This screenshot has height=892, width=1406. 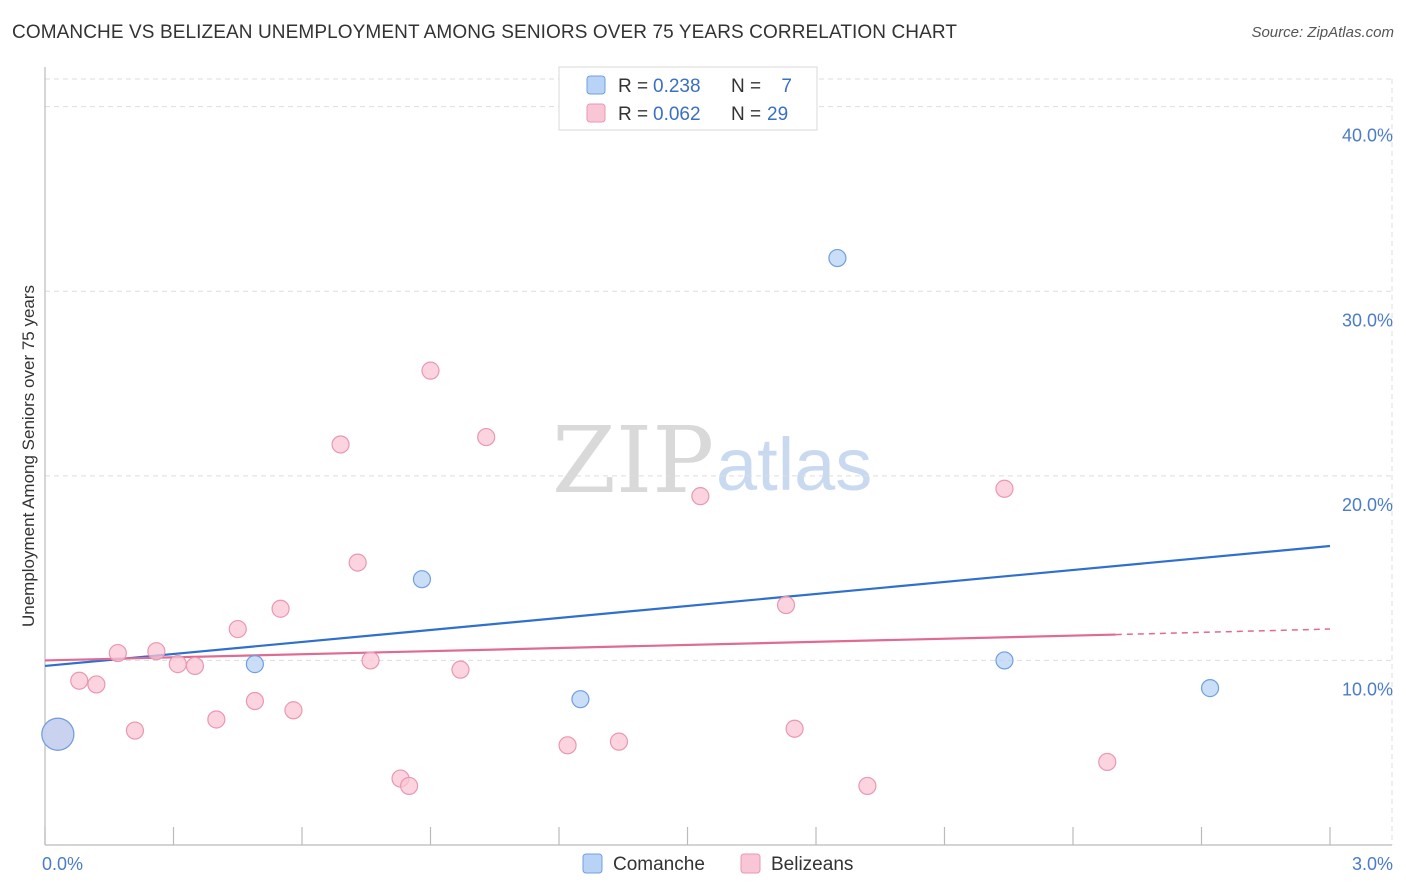 What do you see at coordinates (750, 863) in the screenshot?
I see `bottom-legend-swatch-belizeans` at bounding box center [750, 863].